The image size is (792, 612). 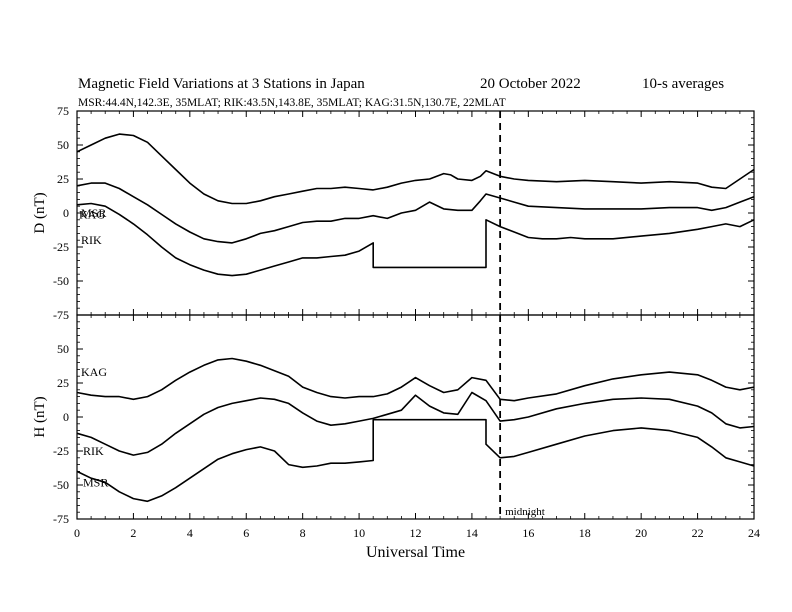 I want to click on xtick-label: 0, so click(x=77, y=533).